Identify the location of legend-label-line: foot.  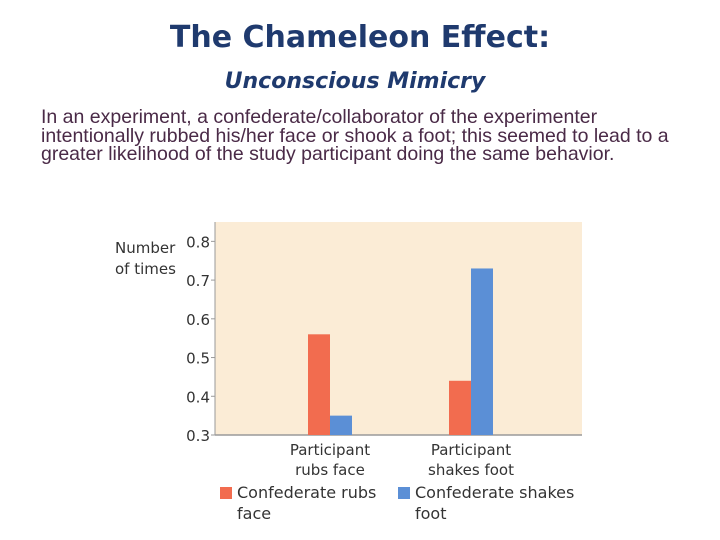
(431, 513).